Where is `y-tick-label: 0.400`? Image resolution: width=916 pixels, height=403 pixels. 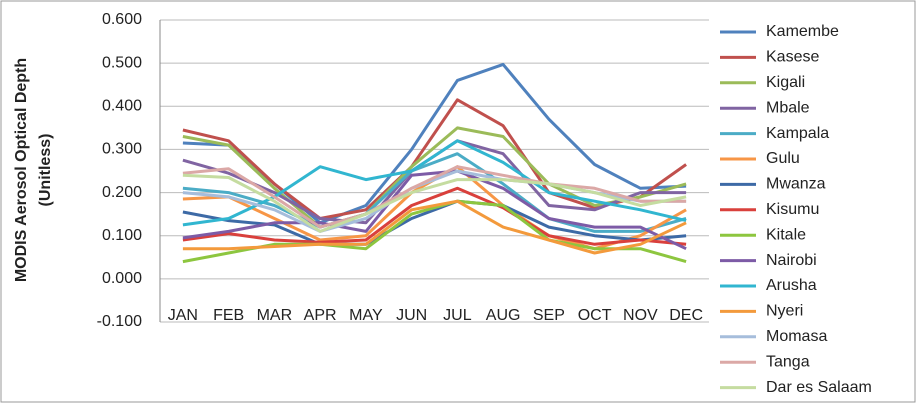 y-tick-label: 0.400 is located at coordinates (122, 106).